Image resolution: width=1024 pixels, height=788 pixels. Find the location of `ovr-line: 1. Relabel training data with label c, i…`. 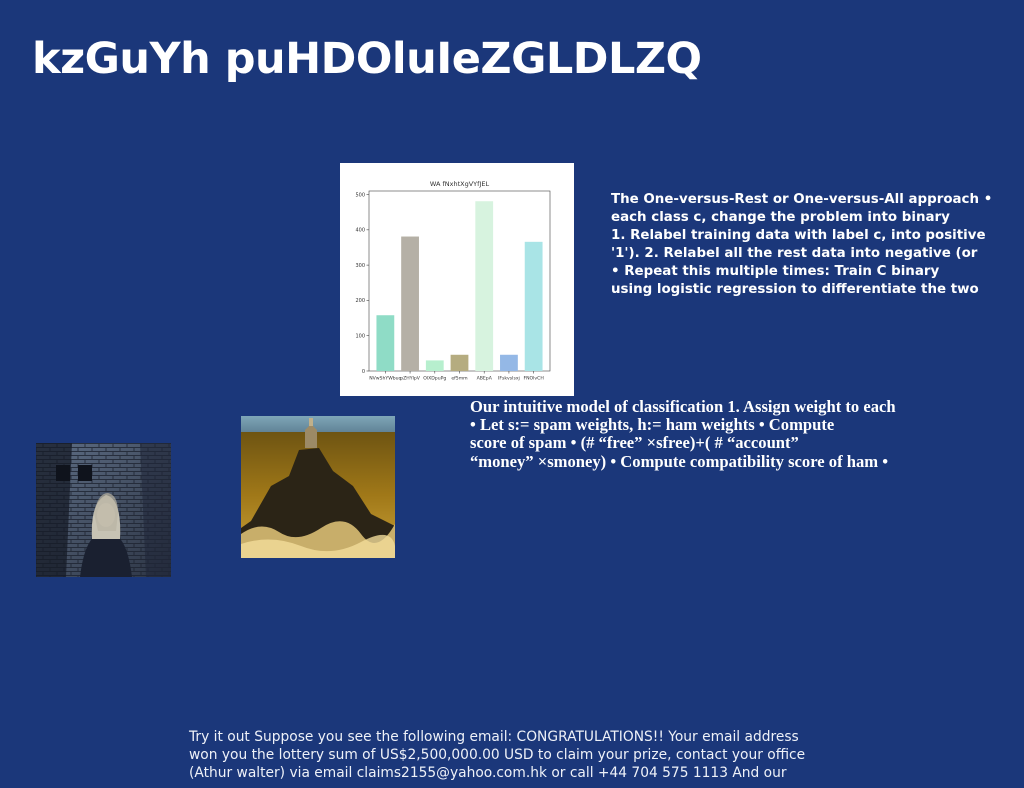

ovr-line: 1. Relabel training data with label c, i… is located at coordinates (798, 235).